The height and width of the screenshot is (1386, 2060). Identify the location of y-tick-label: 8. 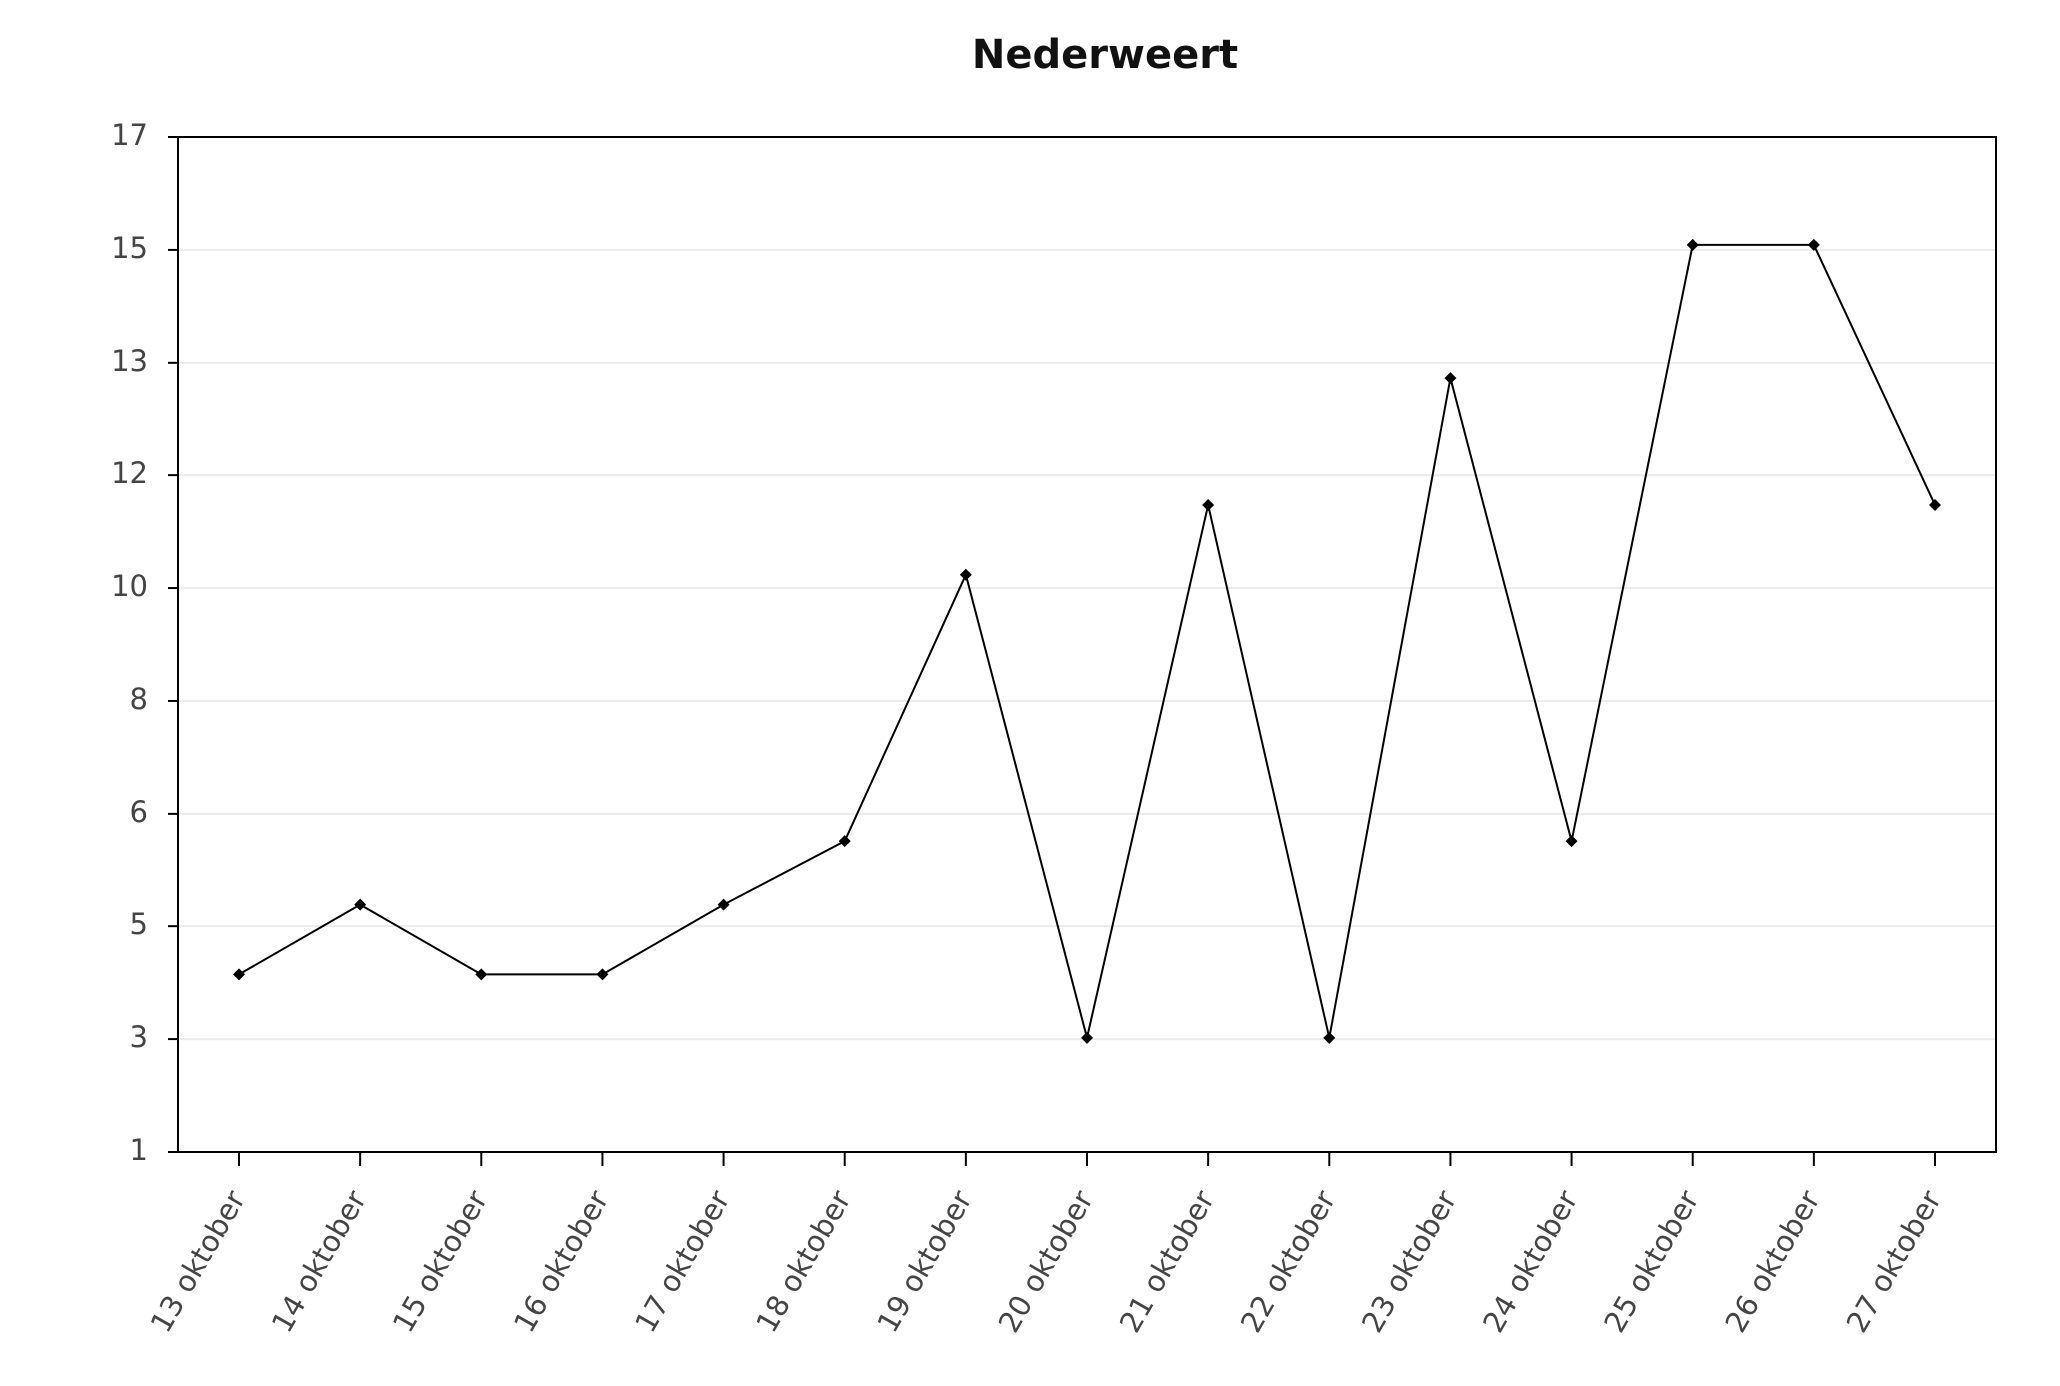
(139, 699).